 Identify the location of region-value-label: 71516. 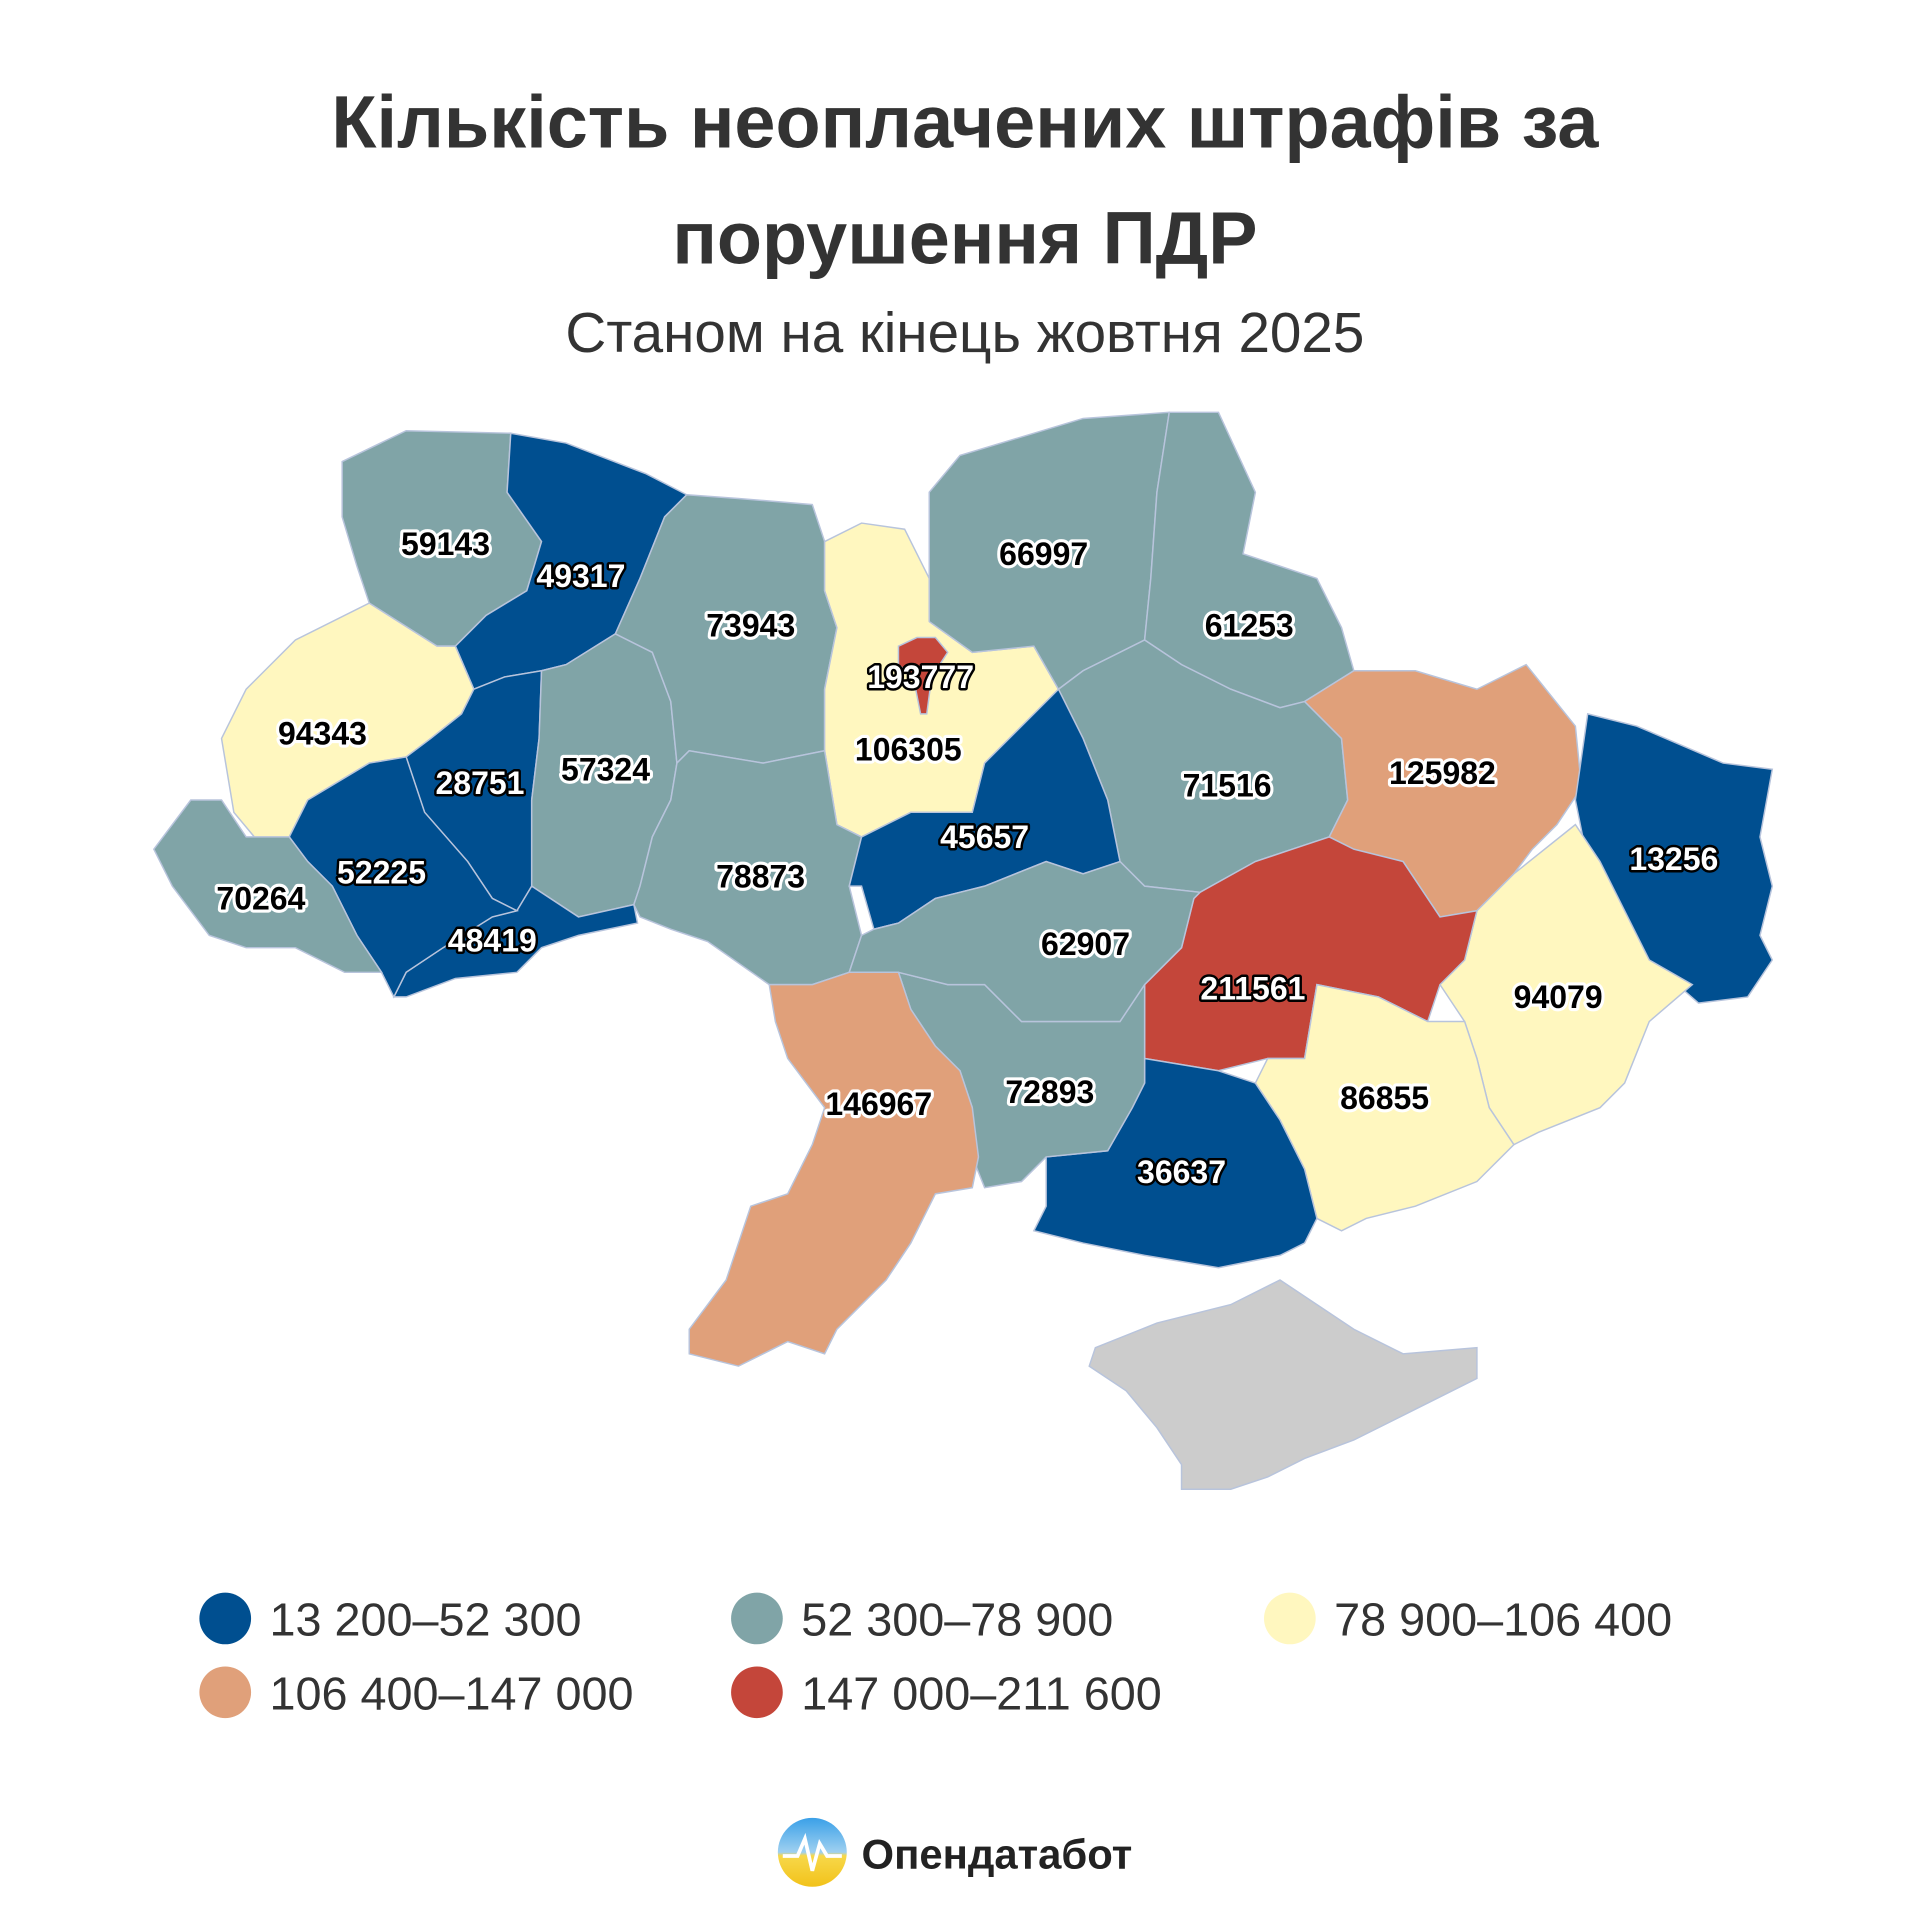
(1227, 785).